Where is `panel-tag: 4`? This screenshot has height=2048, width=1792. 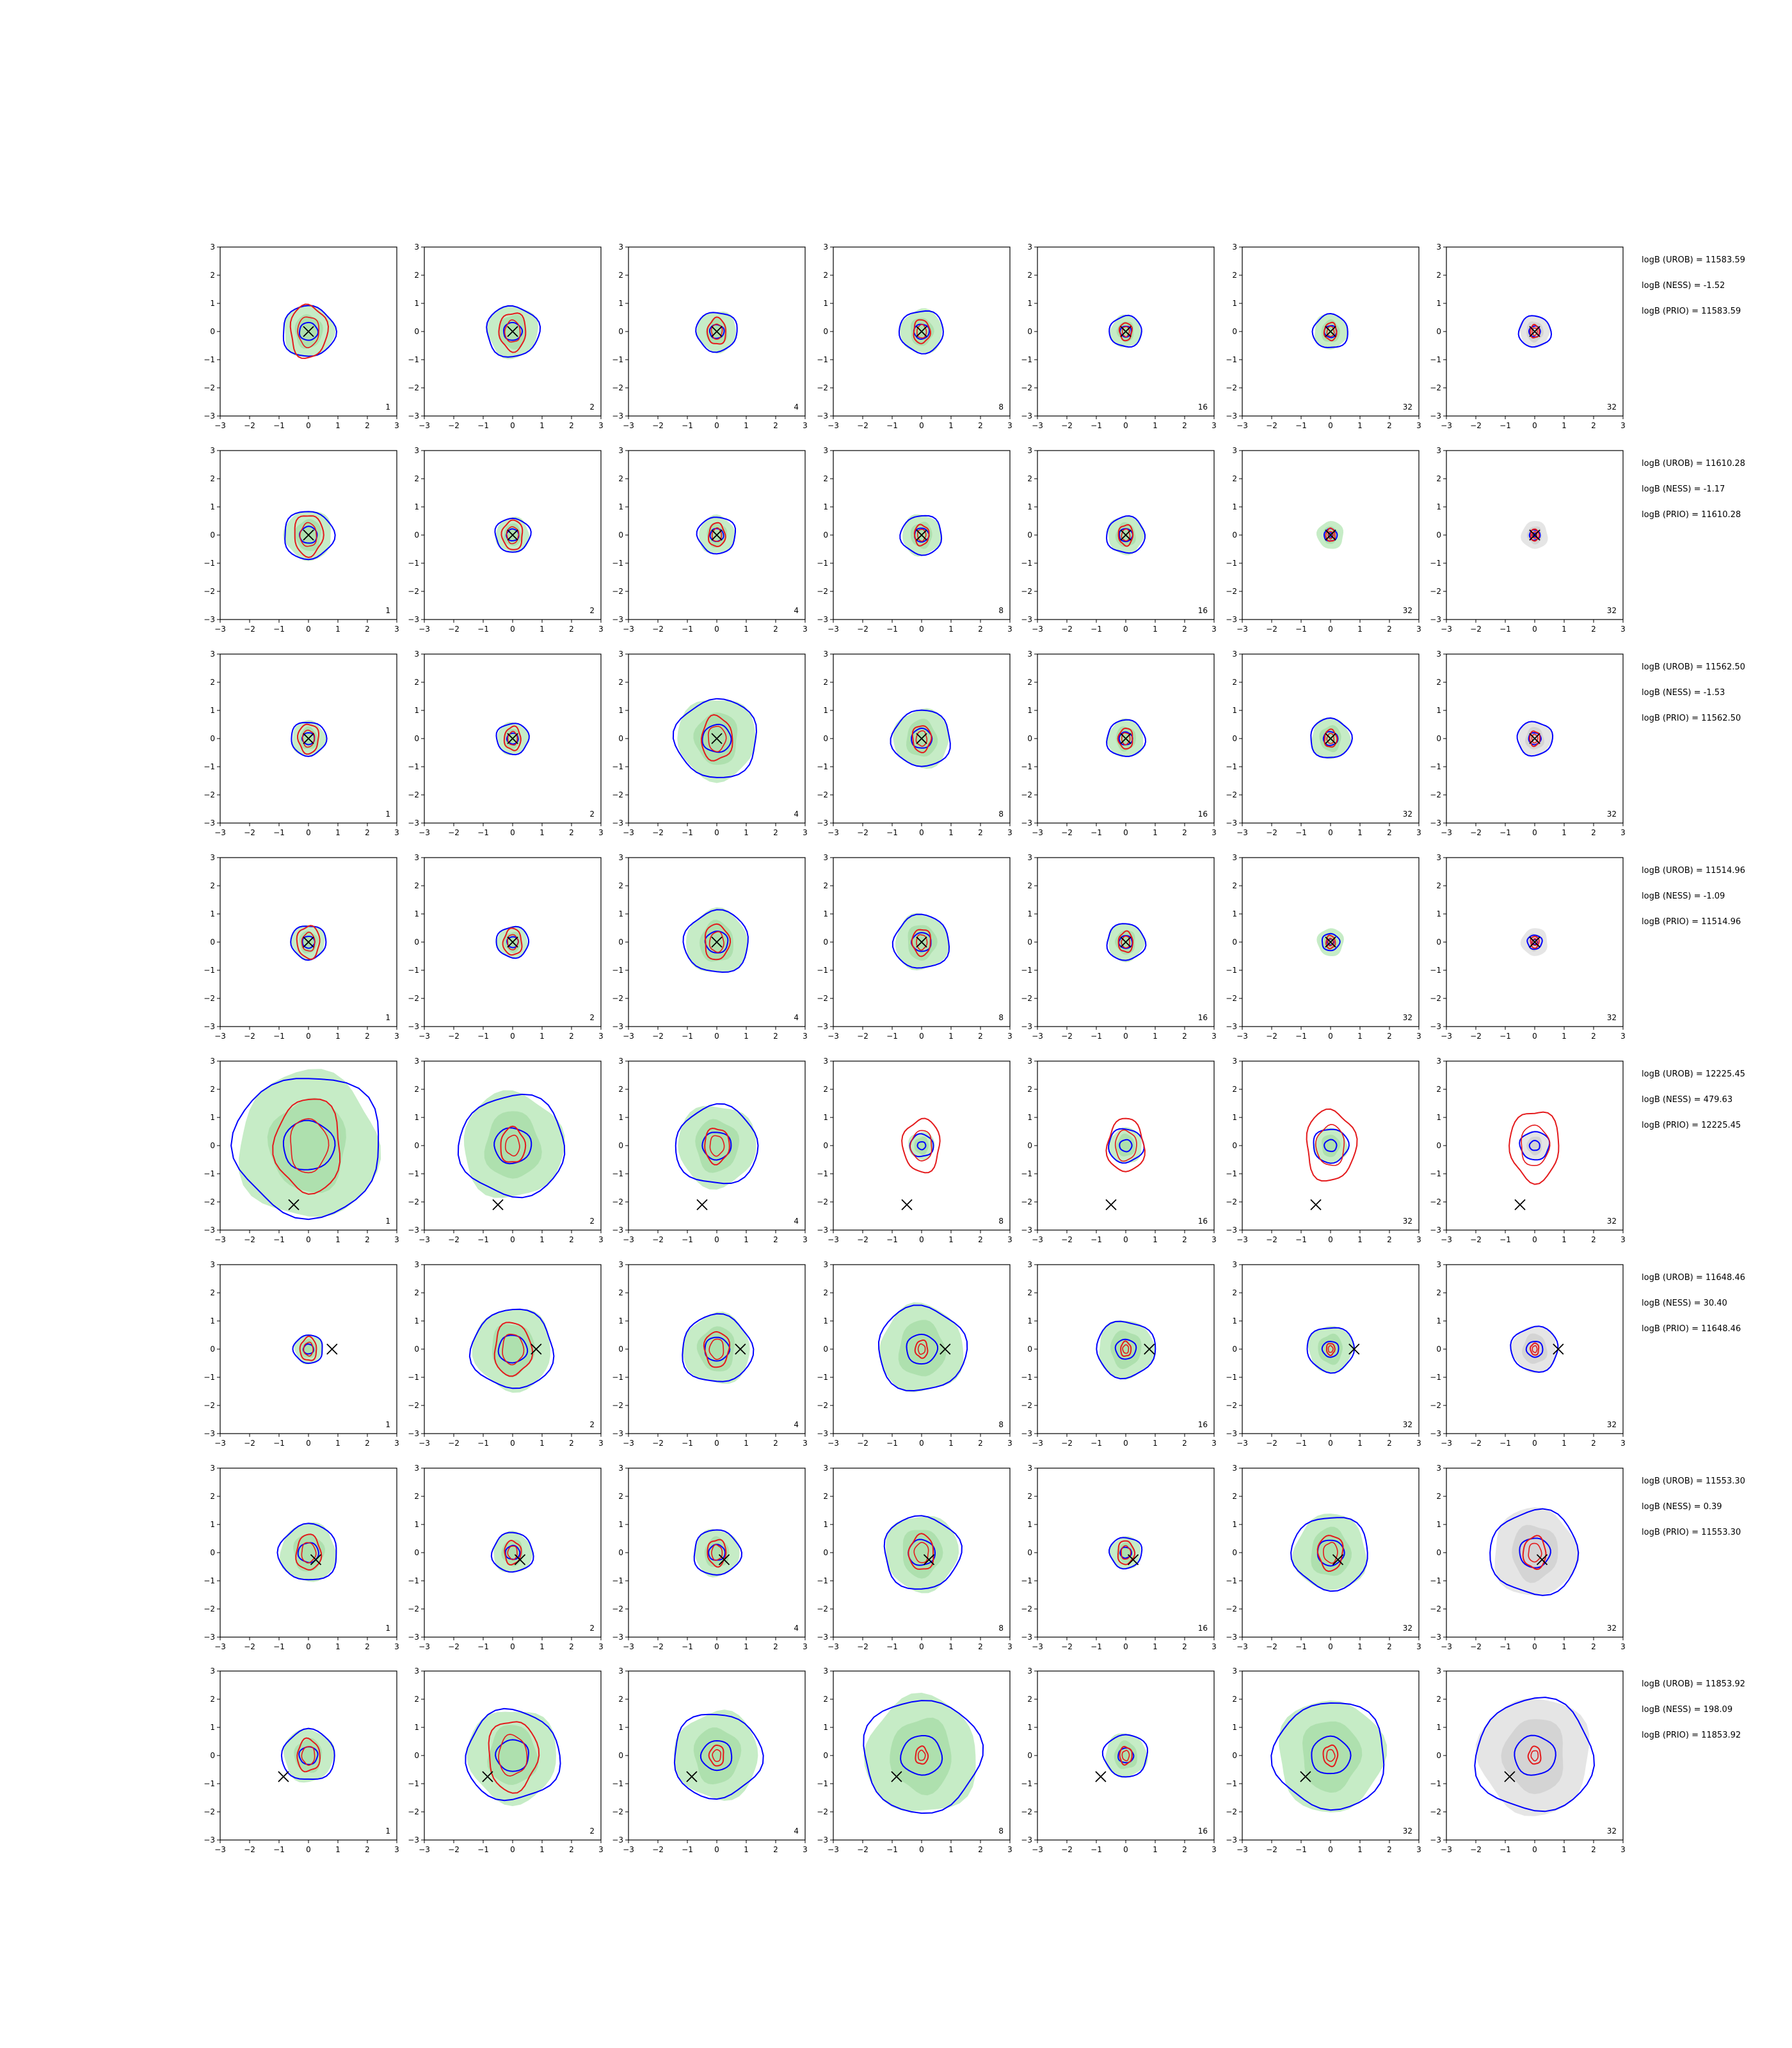 panel-tag: 4 is located at coordinates (796, 1831).